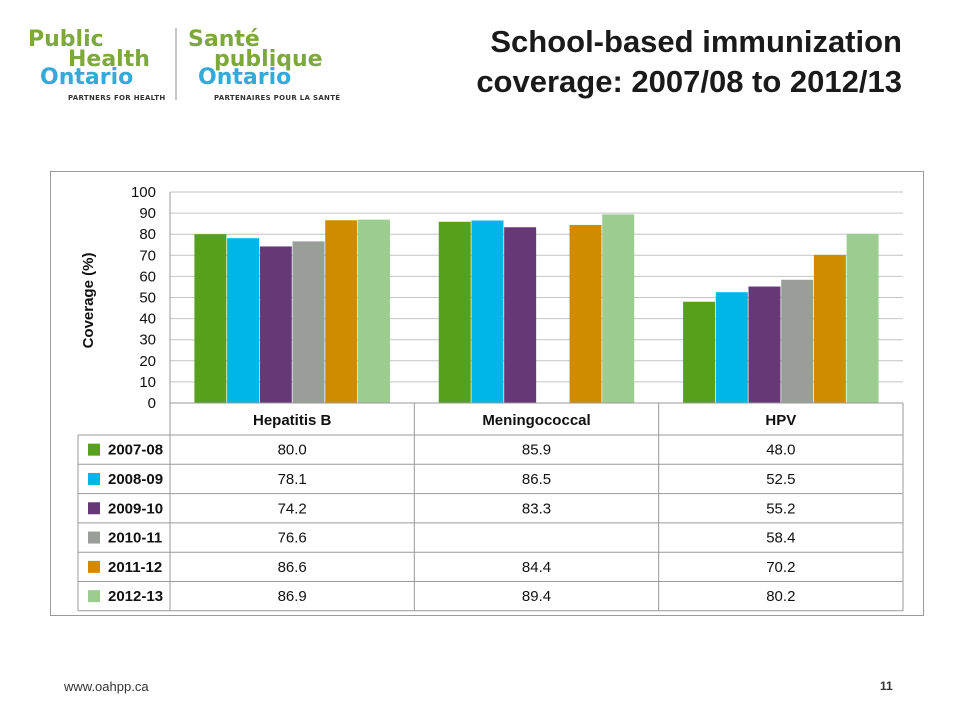 This screenshot has width=960, height=720. Describe the element at coordinates (147, 213) in the screenshot. I see `y-tick-label: 90` at that location.